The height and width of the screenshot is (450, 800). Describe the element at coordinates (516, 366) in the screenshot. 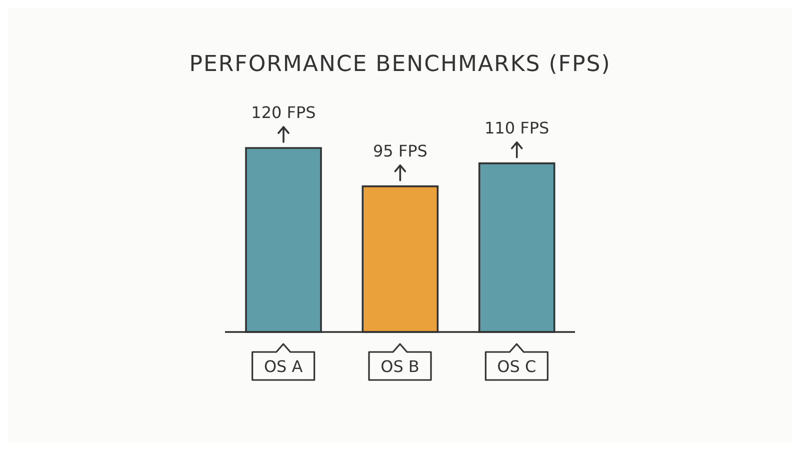

I see `x-tick-label: OS C` at that location.